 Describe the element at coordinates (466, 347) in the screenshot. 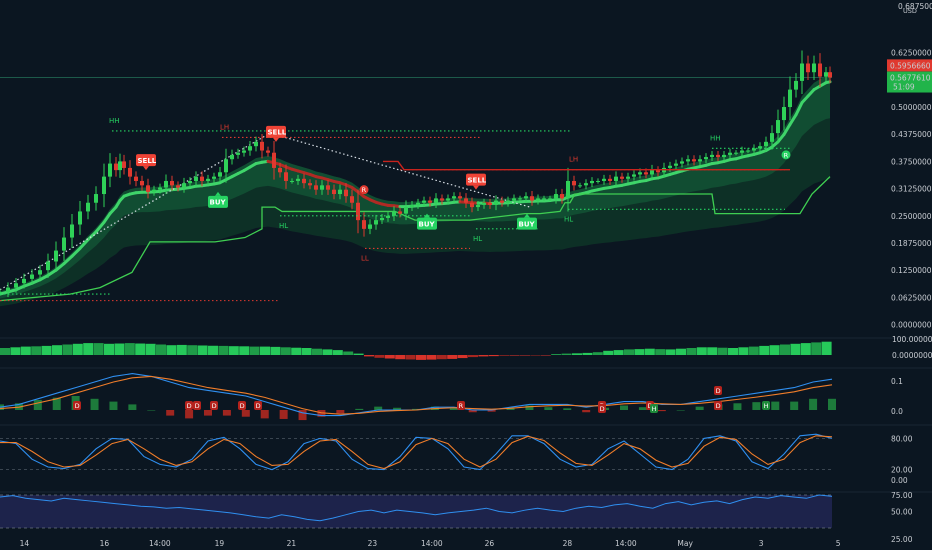

I see `volume-oscillator-pane: 100.000000 0.0000000` at that location.